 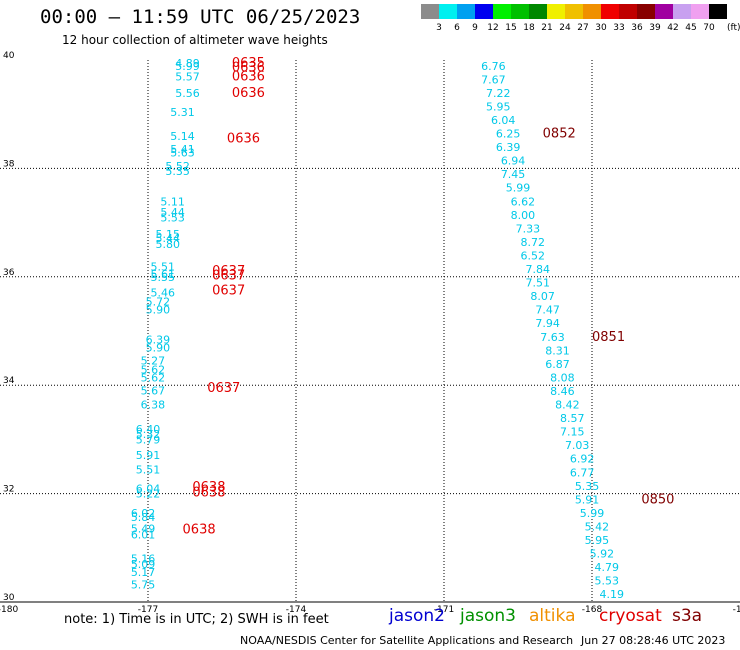 What do you see at coordinates (559, 134) in the screenshot?
I see `time-label: 0852` at bounding box center [559, 134].